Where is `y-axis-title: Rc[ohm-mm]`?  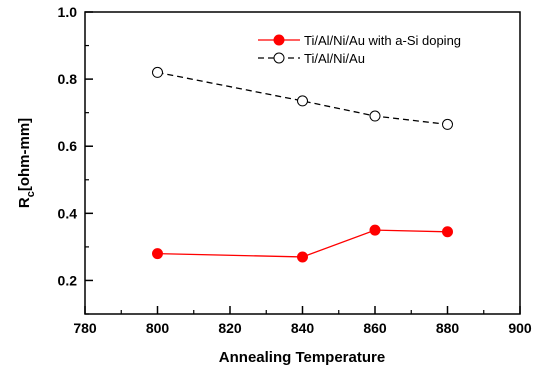
y-axis-title: Rc[ohm-mm] is located at coordinates (26, 163).